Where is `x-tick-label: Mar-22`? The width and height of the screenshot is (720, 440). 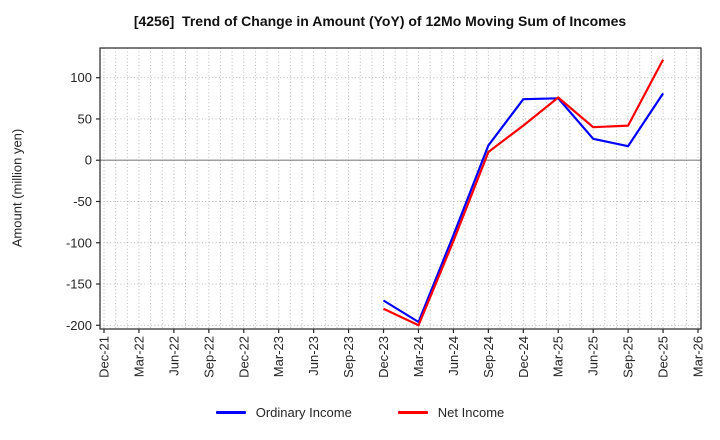 x-tick-label: Mar-22 is located at coordinates (138, 356).